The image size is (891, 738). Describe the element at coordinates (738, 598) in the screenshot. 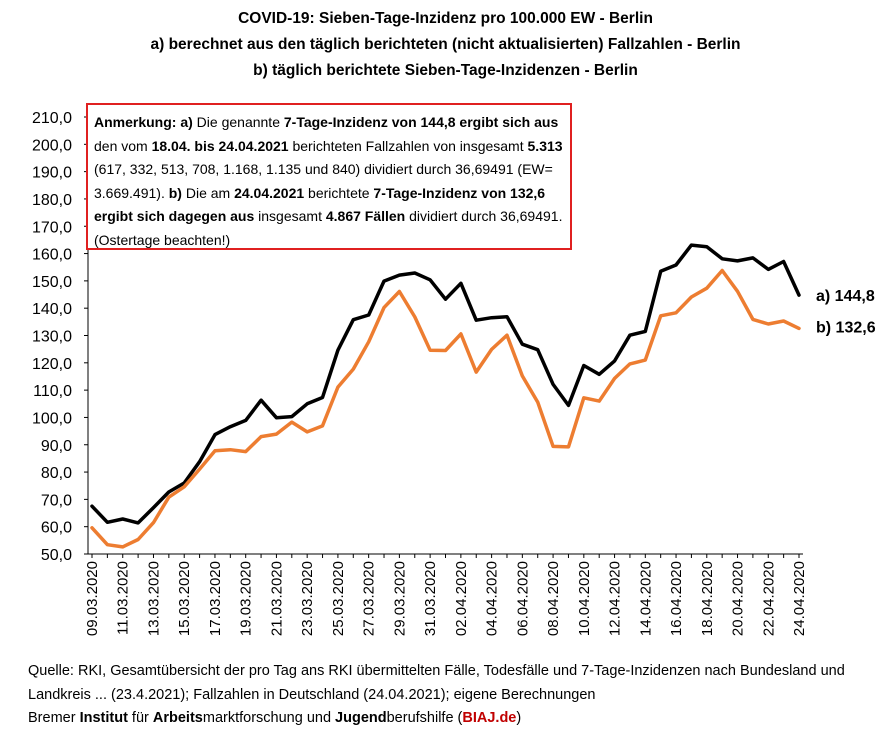

I see `x-tick-label: 20.04.2020` at that location.